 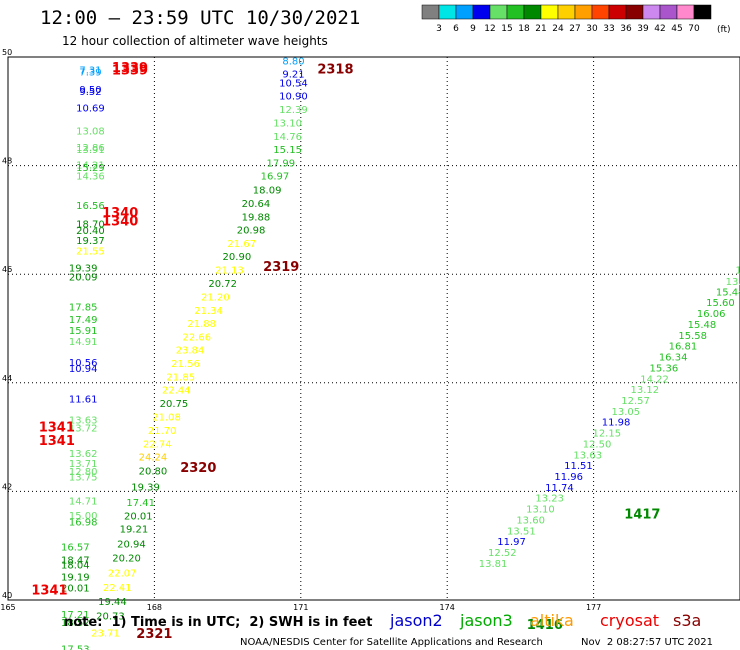 What do you see at coordinates (75, 561) in the screenshot?
I see `wave-height-value: 18.47` at bounding box center [75, 561].